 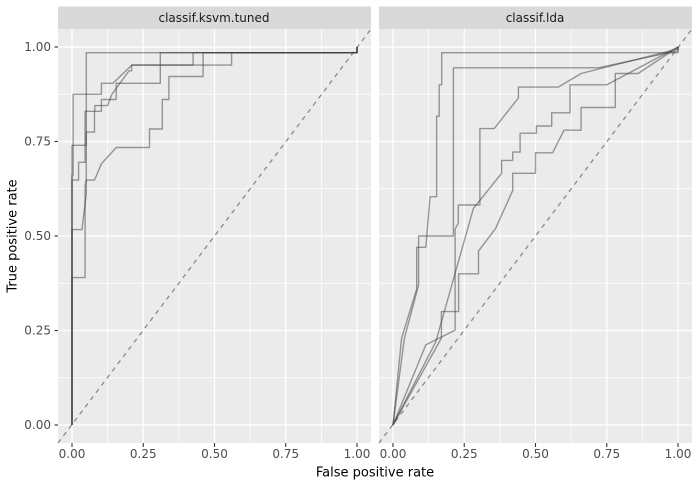 I want to click on facet-strip-label-right: classif.lda, so click(x=535, y=18).